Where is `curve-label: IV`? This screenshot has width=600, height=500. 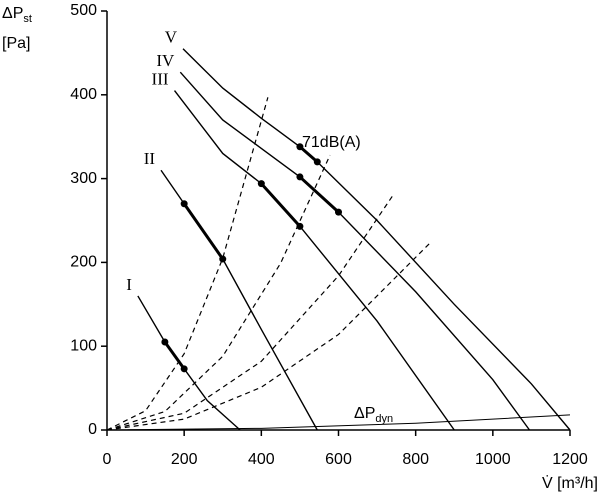
curve-label: IV is located at coordinates (165, 60).